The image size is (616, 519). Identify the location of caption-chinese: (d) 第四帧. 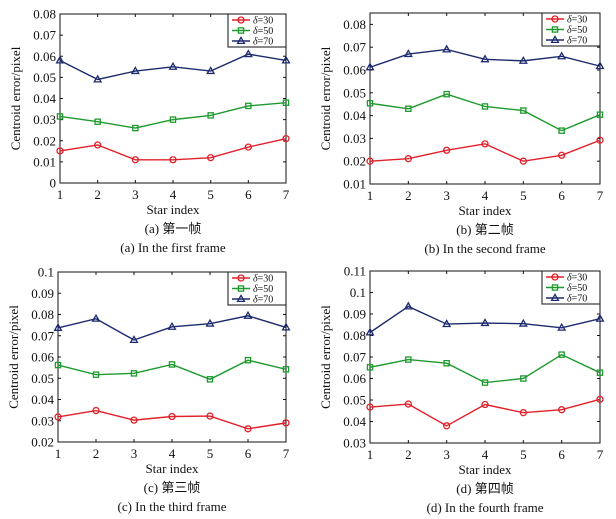
(484, 488).